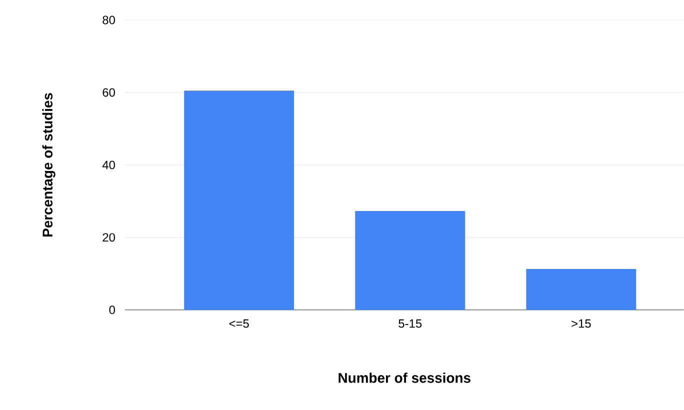 The width and height of the screenshot is (684, 410). Describe the element at coordinates (410, 323) in the screenshot. I see `x-tick-label: 5-15` at that location.